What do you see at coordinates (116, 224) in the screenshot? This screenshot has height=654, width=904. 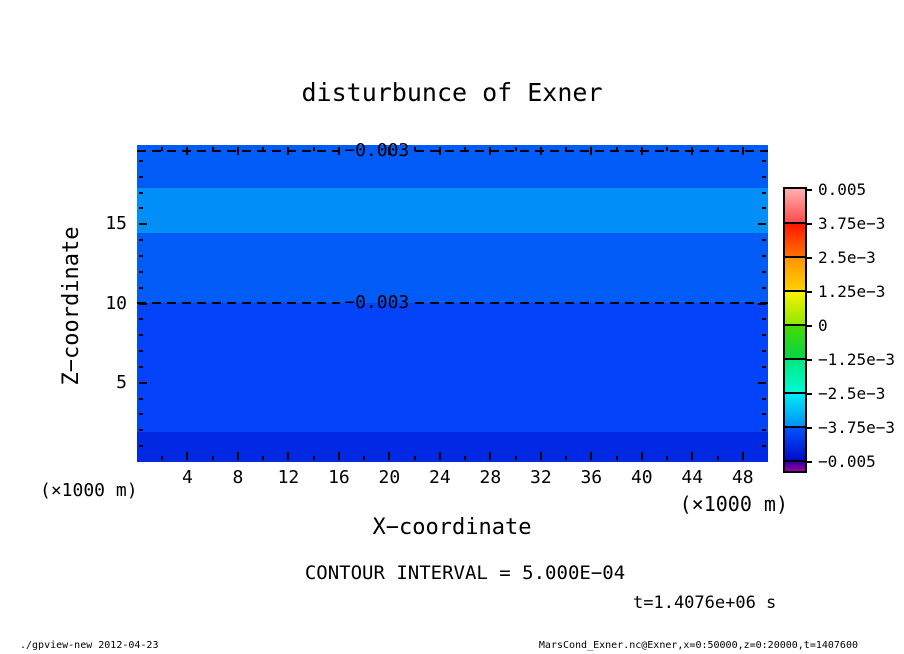 I see `z-tick-label: 15` at bounding box center [116, 224].